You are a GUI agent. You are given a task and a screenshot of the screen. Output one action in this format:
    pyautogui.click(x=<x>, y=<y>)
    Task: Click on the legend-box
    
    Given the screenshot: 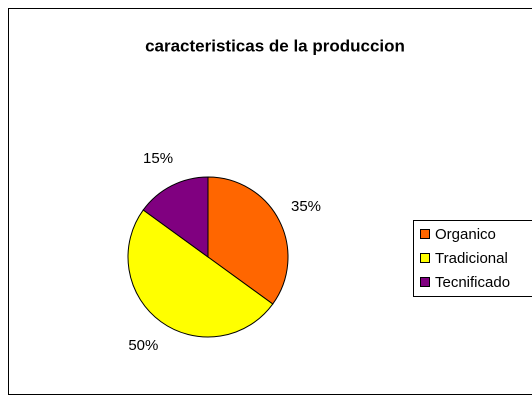 What is the action you would take?
    pyautogui.click(x=472, y=258)
    